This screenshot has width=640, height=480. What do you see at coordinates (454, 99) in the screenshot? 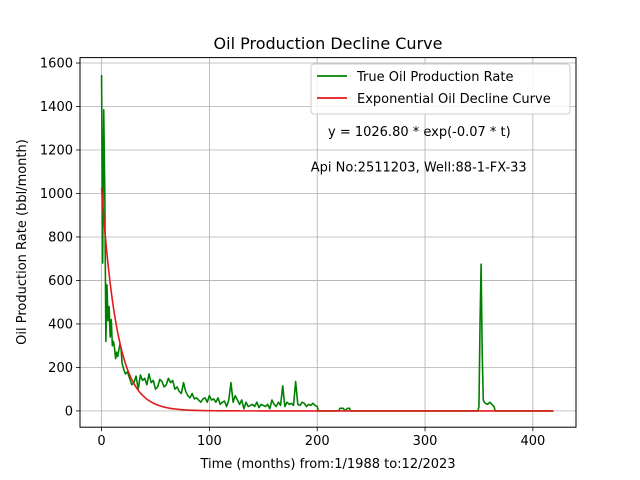
I see `legend-label-decline-curve: Exponential Oil Decline Curve` at bounding box center [454, 99].